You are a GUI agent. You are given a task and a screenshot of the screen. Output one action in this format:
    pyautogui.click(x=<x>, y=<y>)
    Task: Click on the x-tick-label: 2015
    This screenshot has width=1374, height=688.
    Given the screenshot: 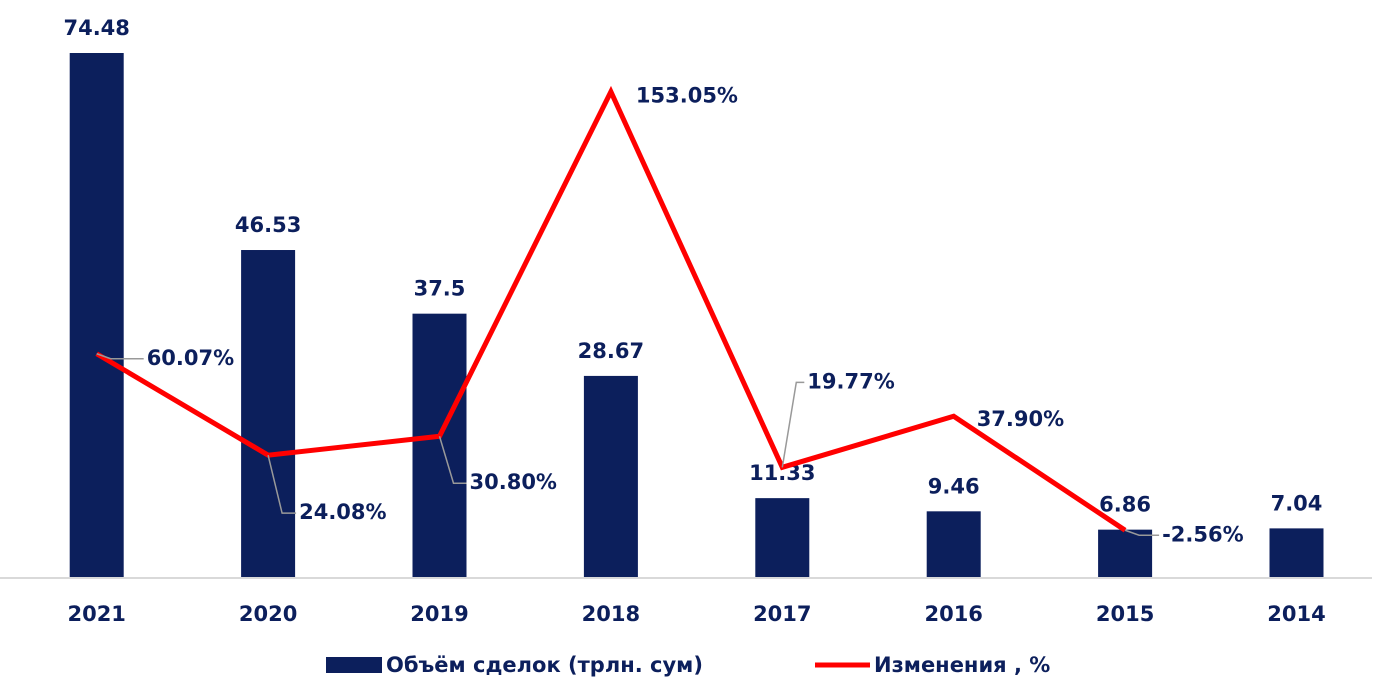 What is the action you would take?
    pyautogui.click(x=1125, y=614)
    